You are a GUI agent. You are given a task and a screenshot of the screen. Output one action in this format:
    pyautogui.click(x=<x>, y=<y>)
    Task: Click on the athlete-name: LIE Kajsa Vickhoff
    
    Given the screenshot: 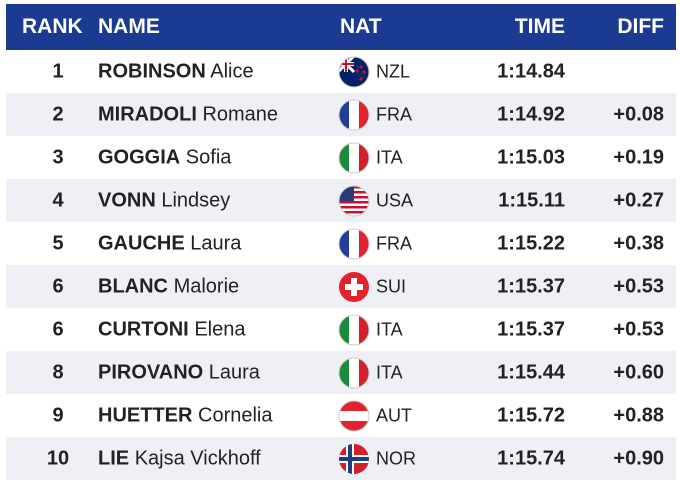 What is the action you would take?
    pyautogui.click(x=179, y=458)
    